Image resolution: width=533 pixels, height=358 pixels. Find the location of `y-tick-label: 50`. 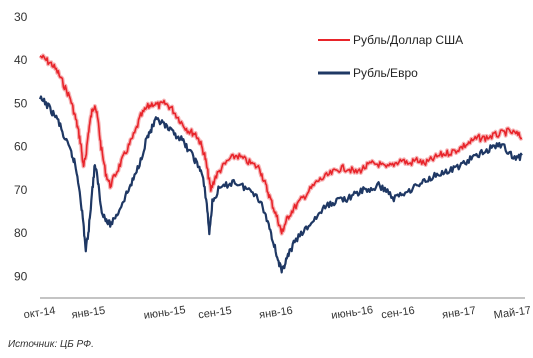

y-tick-label: 50 is located at coordinates (21, 103).